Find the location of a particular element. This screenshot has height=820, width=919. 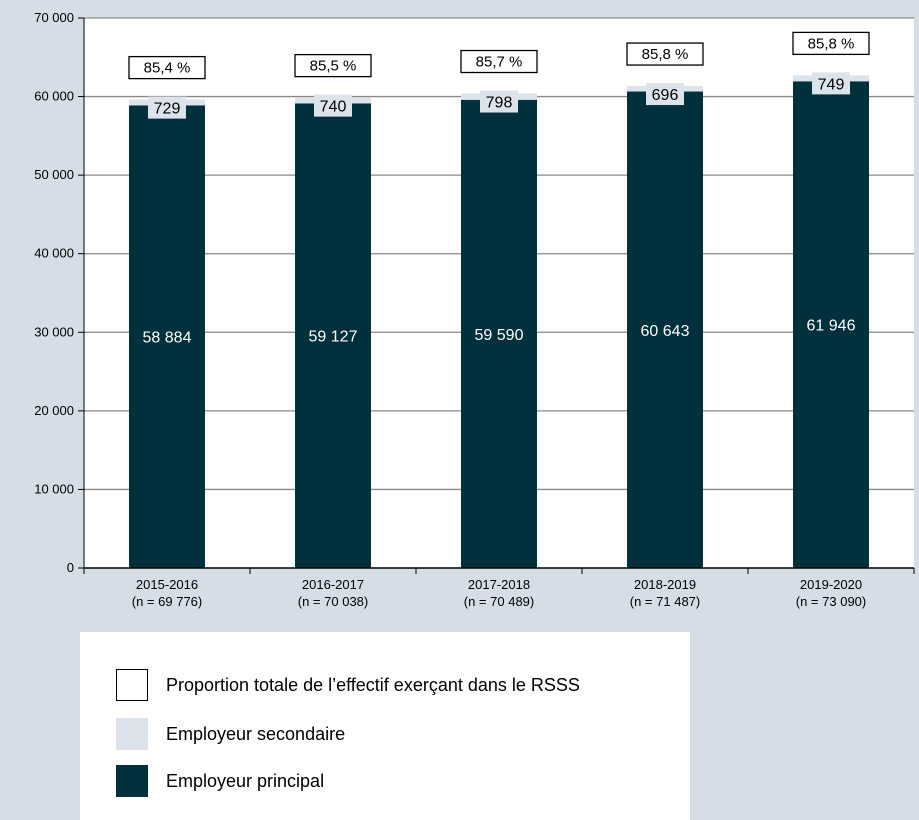

proportion-label: 85,7 % is located at coordinates (499, 62).